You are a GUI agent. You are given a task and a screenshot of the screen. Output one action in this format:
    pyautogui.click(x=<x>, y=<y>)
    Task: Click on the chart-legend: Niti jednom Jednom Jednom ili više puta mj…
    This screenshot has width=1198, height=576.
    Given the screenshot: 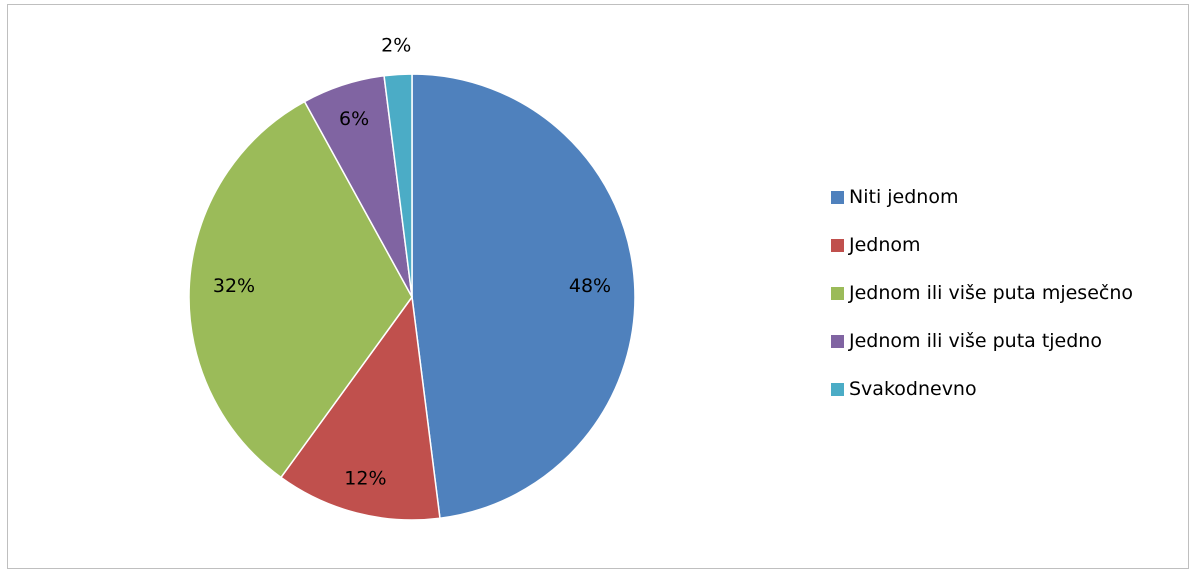 What is the action you would take?
    pyautogui.click(x=982, y=305)
    